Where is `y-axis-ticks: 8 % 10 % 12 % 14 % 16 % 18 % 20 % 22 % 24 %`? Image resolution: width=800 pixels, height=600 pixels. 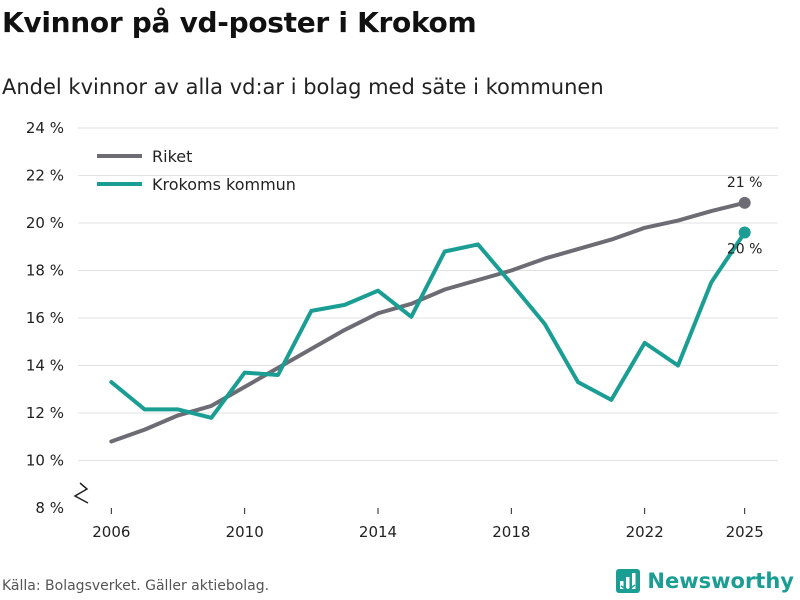
y-axis-ticks: 8 % 10 % 12 % 14 % 16 % 18 % 20 % 22 % 24 % is located at coordinates (45, 318).